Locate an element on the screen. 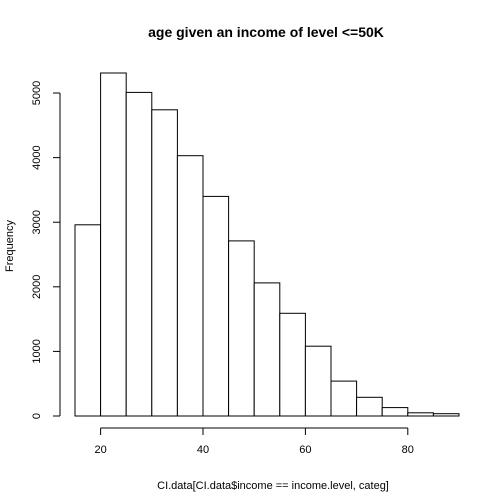 Image resolution: width=504 pixels, height=504 pixels. x-tick-label: 80 is located at coordinates (408, 450).